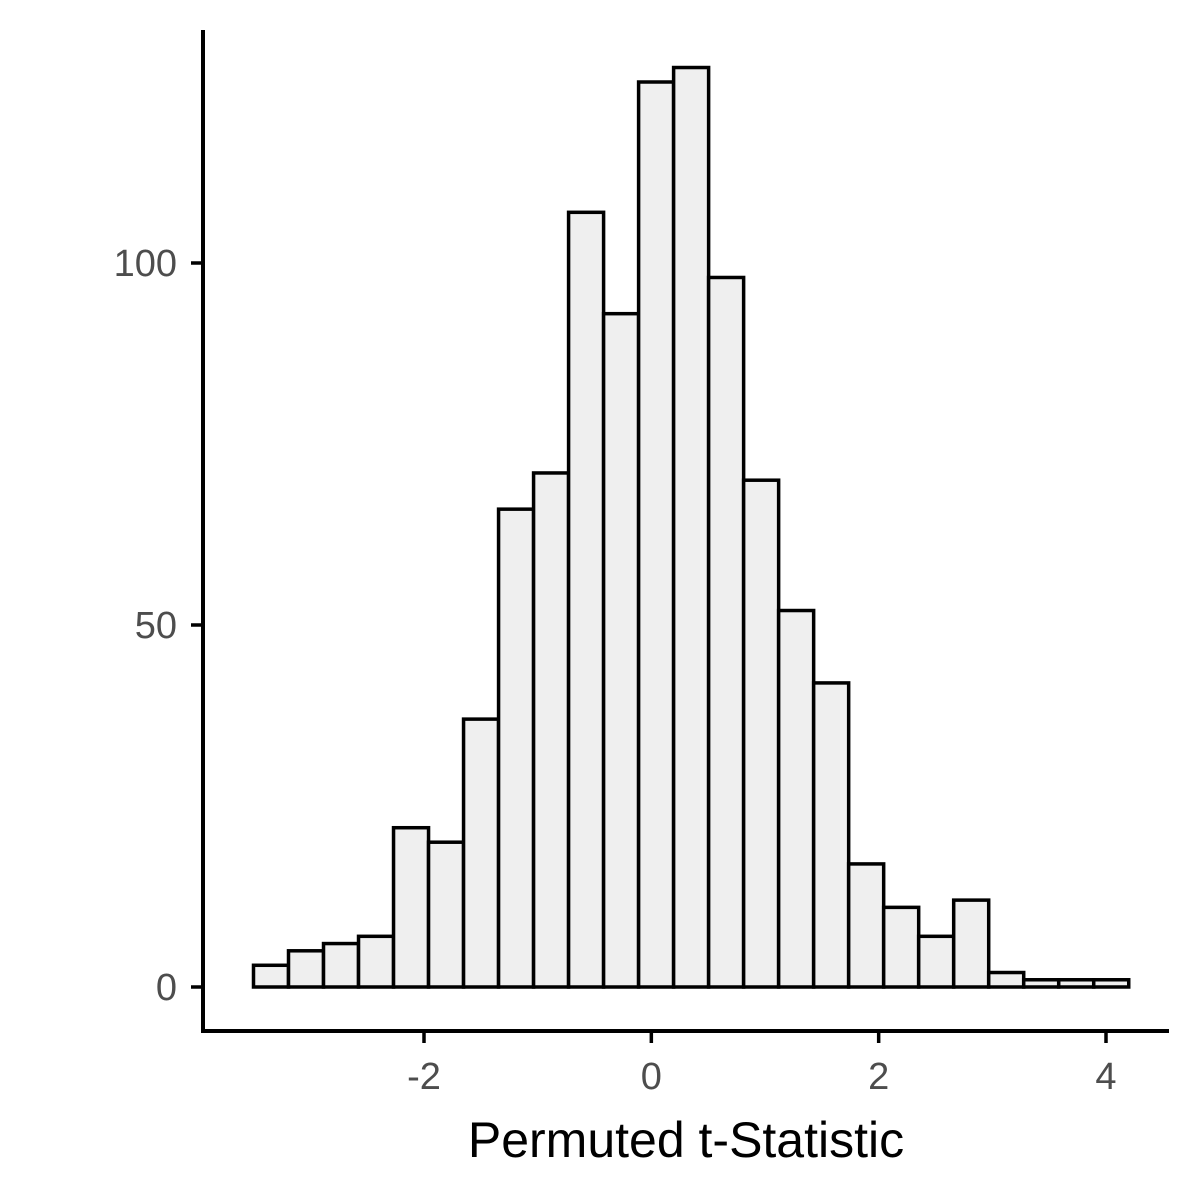 The width and height of the screenshot is (1199, 1199). I want to click on y-tick-label: 50, so click(156, 626).